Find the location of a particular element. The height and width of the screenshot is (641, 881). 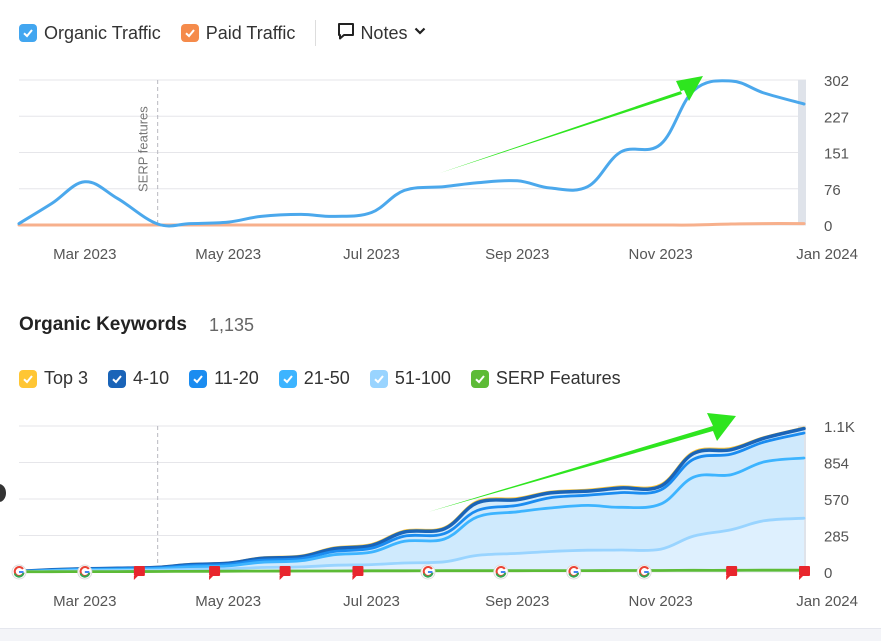

series-line-serp-features is located at coordinates (411, 571).